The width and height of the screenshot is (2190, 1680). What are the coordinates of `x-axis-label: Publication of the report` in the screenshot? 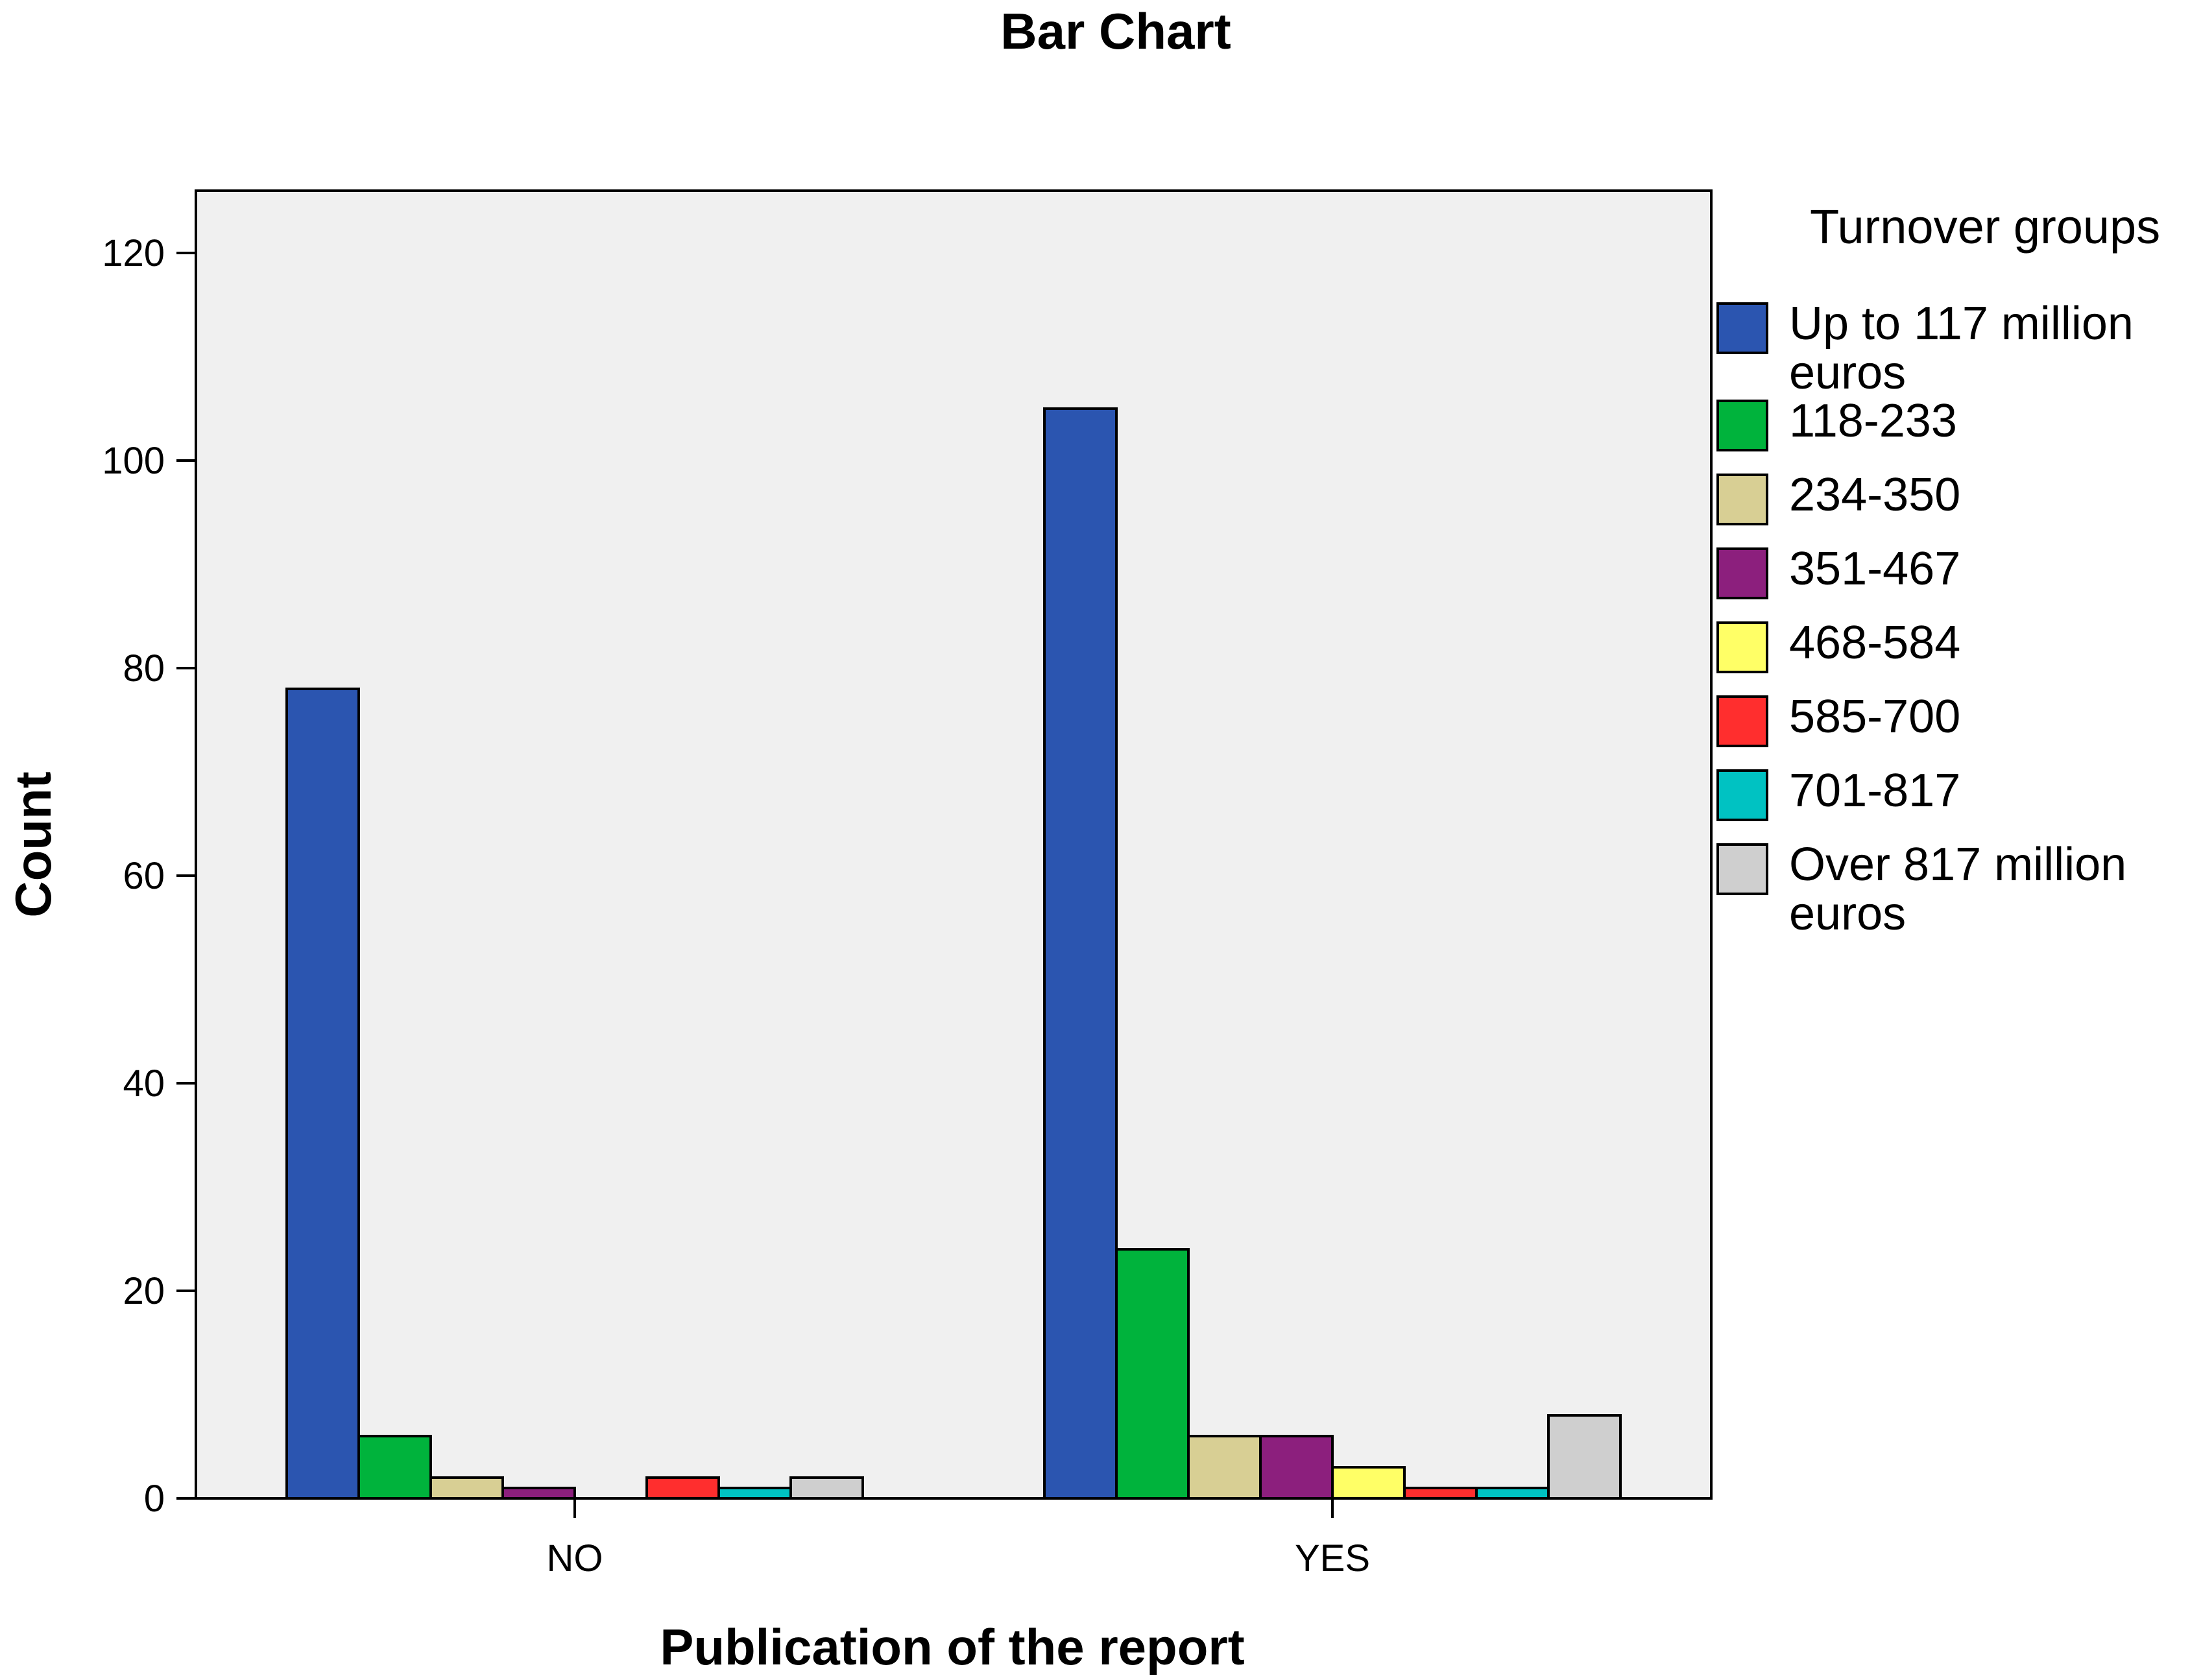 It's located at (952, 1647).